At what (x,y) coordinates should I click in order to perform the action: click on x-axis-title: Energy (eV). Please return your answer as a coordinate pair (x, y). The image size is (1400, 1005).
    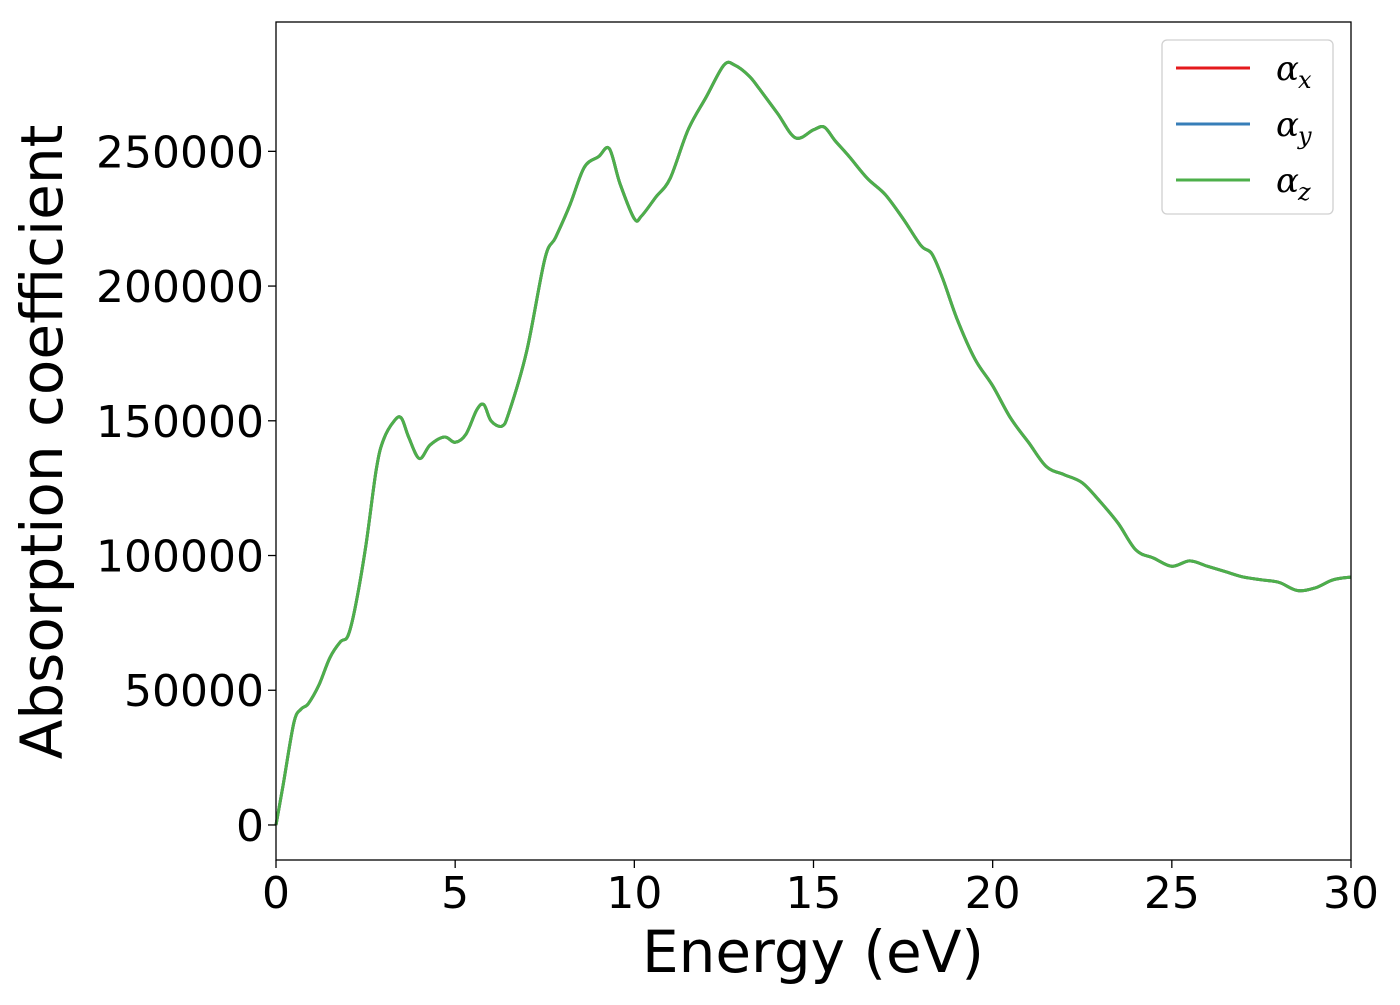
    Looking at the image, I should click on (813, 952).